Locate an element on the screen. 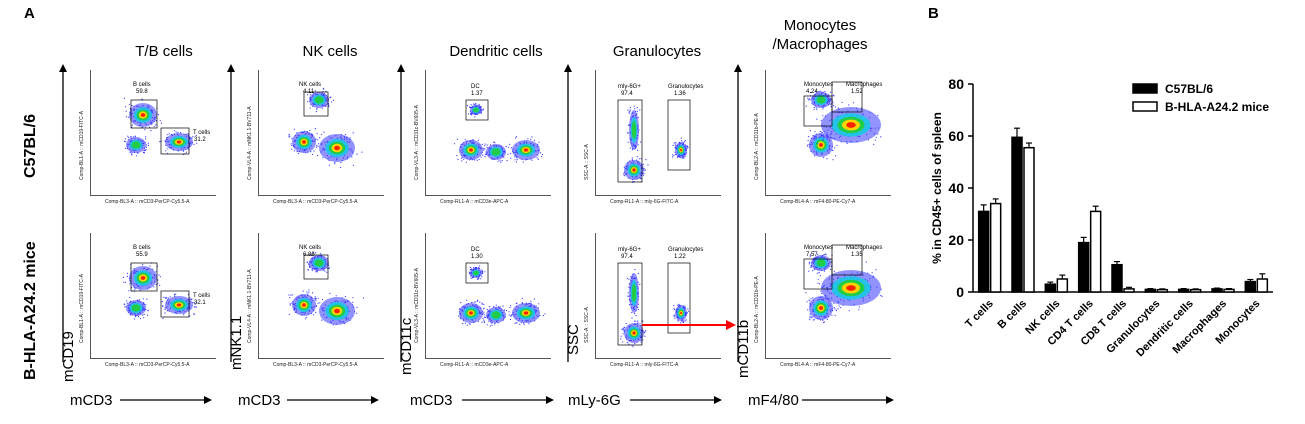  red-arrow is located at coordinates (689, 325).